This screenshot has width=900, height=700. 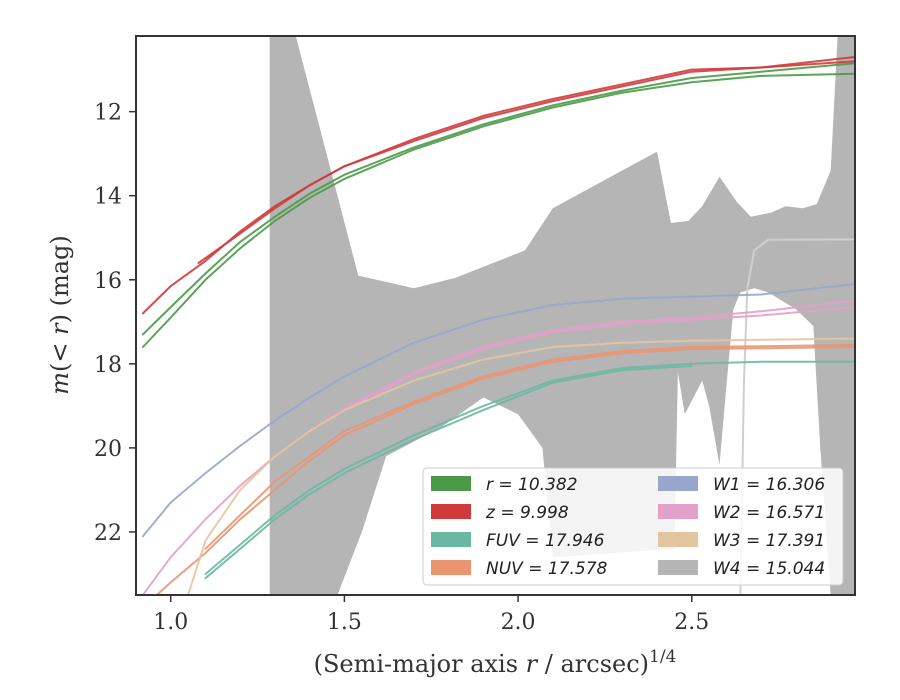 What do you see at coordinates (170, 622) in the screenshot?
I see `x-tick-label: 1.0` at bounding box center [170, 622].